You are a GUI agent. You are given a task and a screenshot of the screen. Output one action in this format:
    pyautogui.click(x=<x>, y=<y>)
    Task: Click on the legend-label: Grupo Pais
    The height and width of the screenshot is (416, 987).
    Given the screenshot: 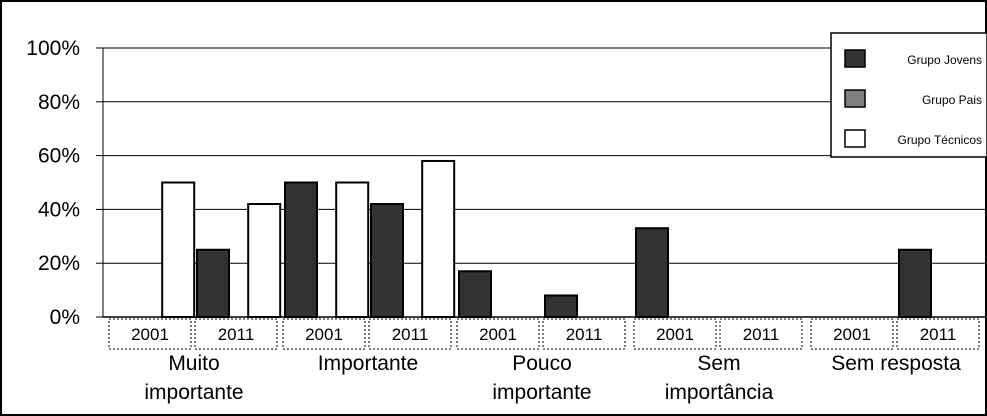 What is the action you would take?
    pyautogui.click(x=952, y=100)
    